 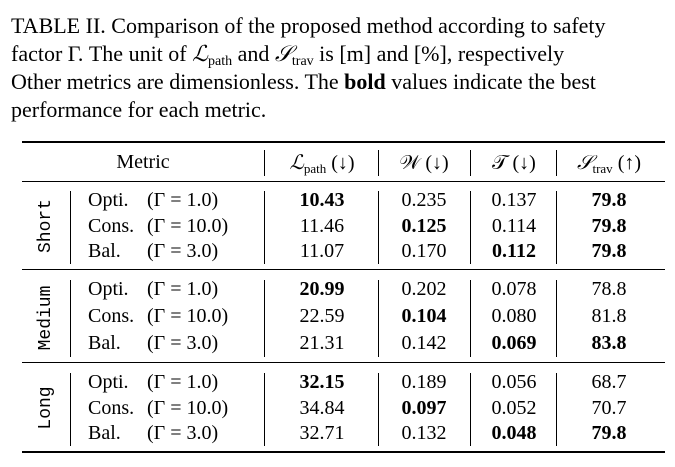 What do you see at coordinates (514, 289) in the screenshot?
I see `cell-t: 0.078` at bounding box center [514, 289].